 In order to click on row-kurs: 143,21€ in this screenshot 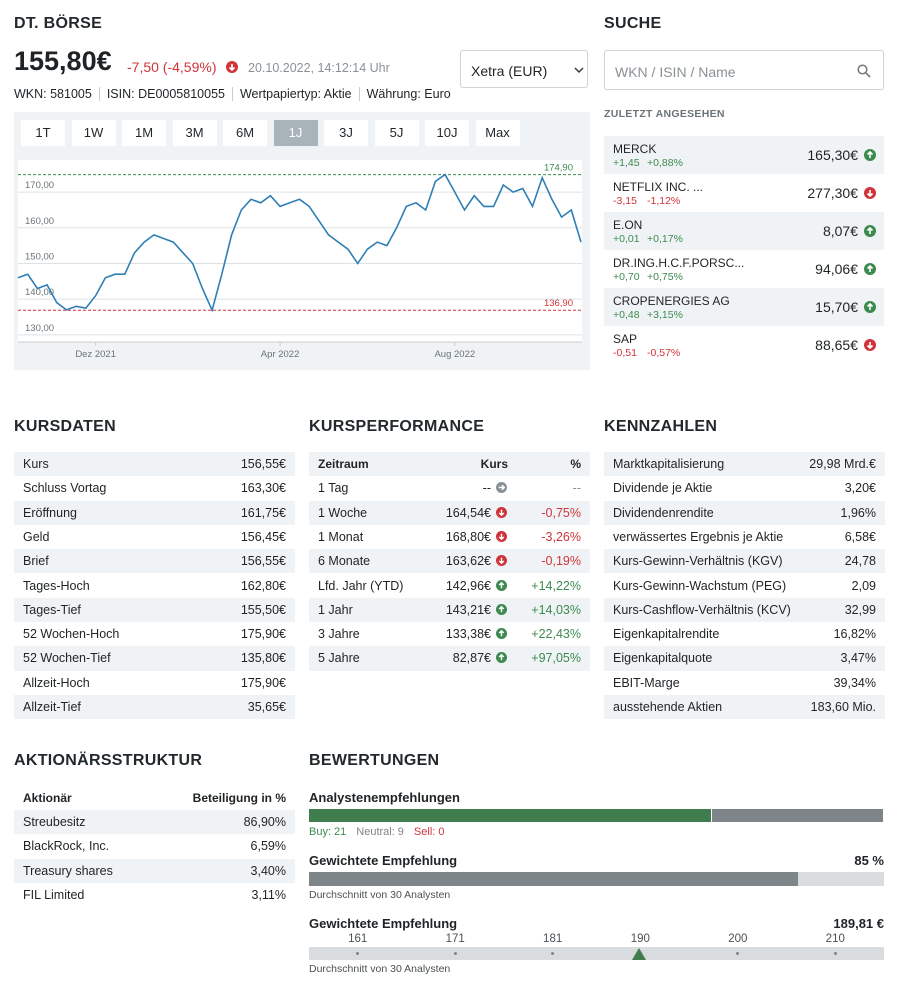, I will do `click(468, 609)`.